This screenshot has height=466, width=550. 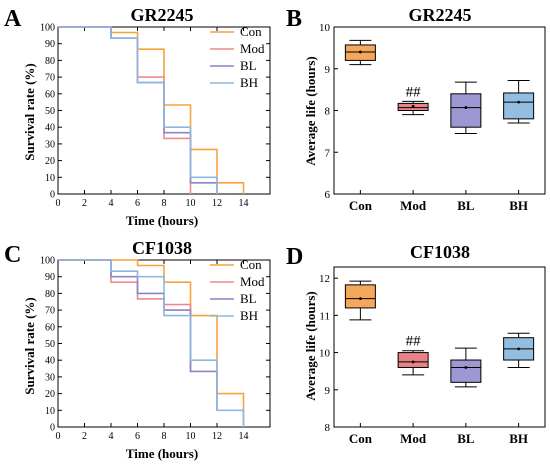 What do you see at coordinates (137, 335) in the screenshot?
I see `series-line-bl` at bounding box center [137, 335].